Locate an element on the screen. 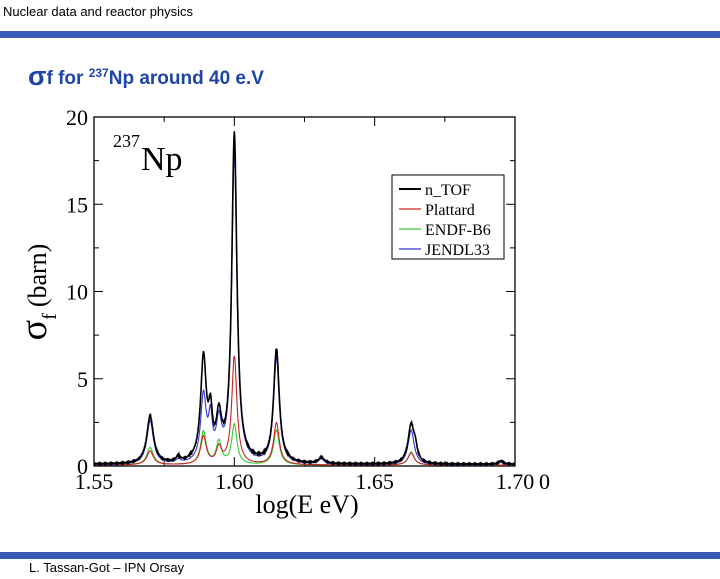  svg-text:σf(barn): σf (barn) is located at coordinates (37, 292).